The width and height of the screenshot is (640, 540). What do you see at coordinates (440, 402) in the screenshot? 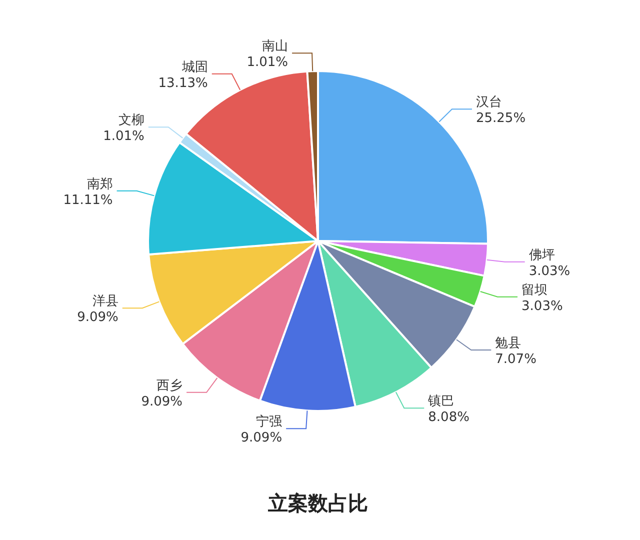
I see `slice-label: 镇巴` at bounding box center [440, 402].